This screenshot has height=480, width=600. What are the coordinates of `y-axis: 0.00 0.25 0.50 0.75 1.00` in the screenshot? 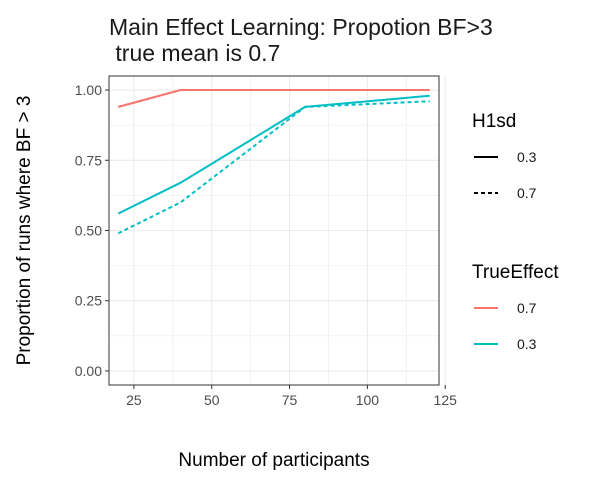 It's located at (92, 230).